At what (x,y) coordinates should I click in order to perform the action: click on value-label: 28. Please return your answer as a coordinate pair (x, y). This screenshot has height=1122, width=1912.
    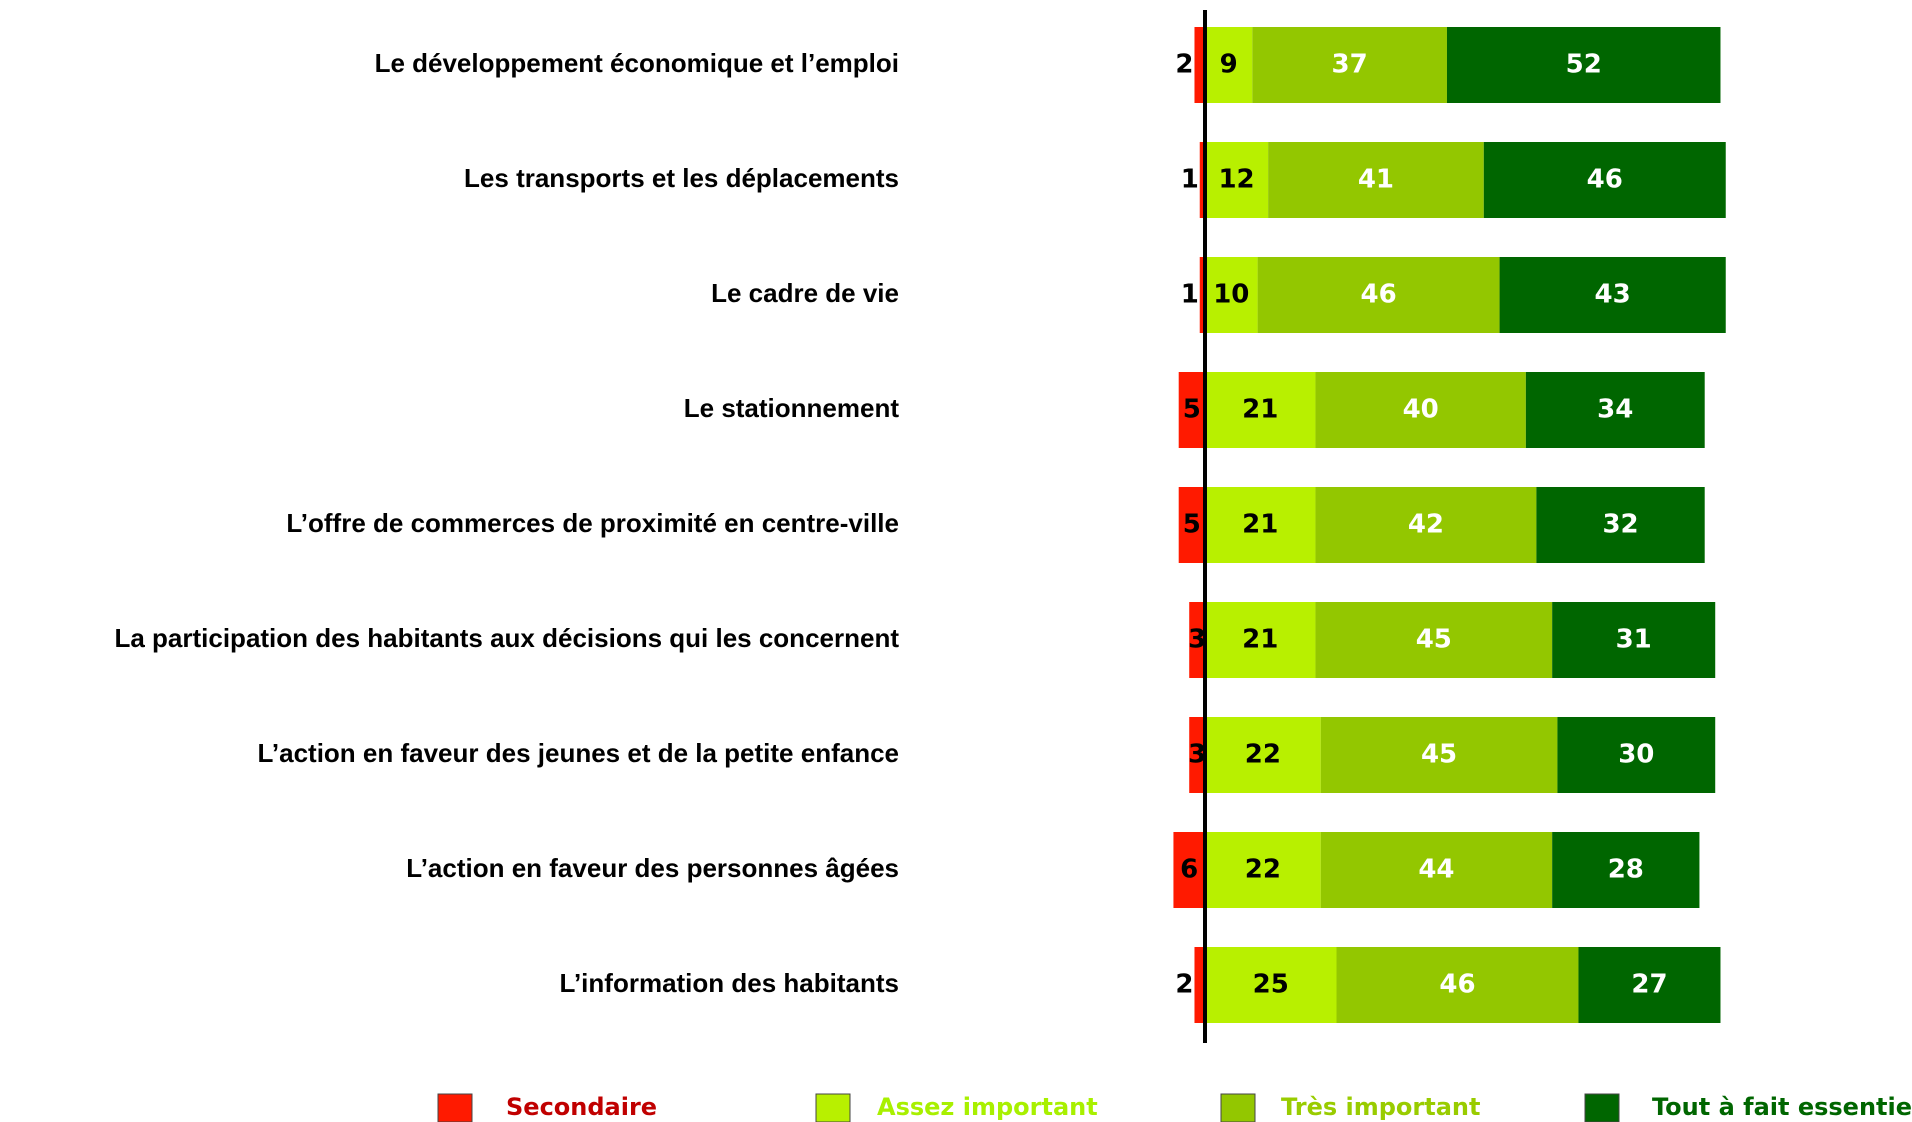
    Looking at the image, I should click on (1626, 870).